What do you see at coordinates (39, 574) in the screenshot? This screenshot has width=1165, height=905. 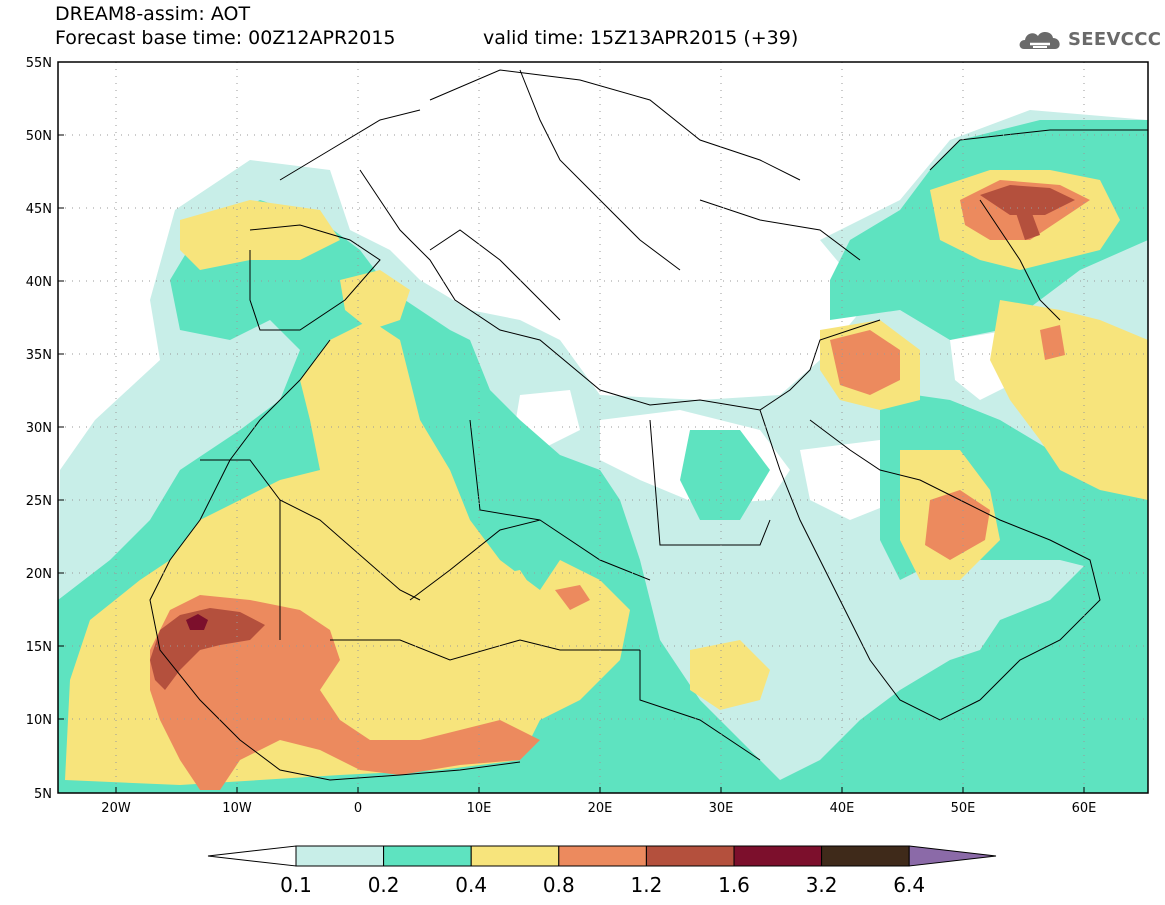 I see `lat-label: 20N` at bounding box center [39, 574].